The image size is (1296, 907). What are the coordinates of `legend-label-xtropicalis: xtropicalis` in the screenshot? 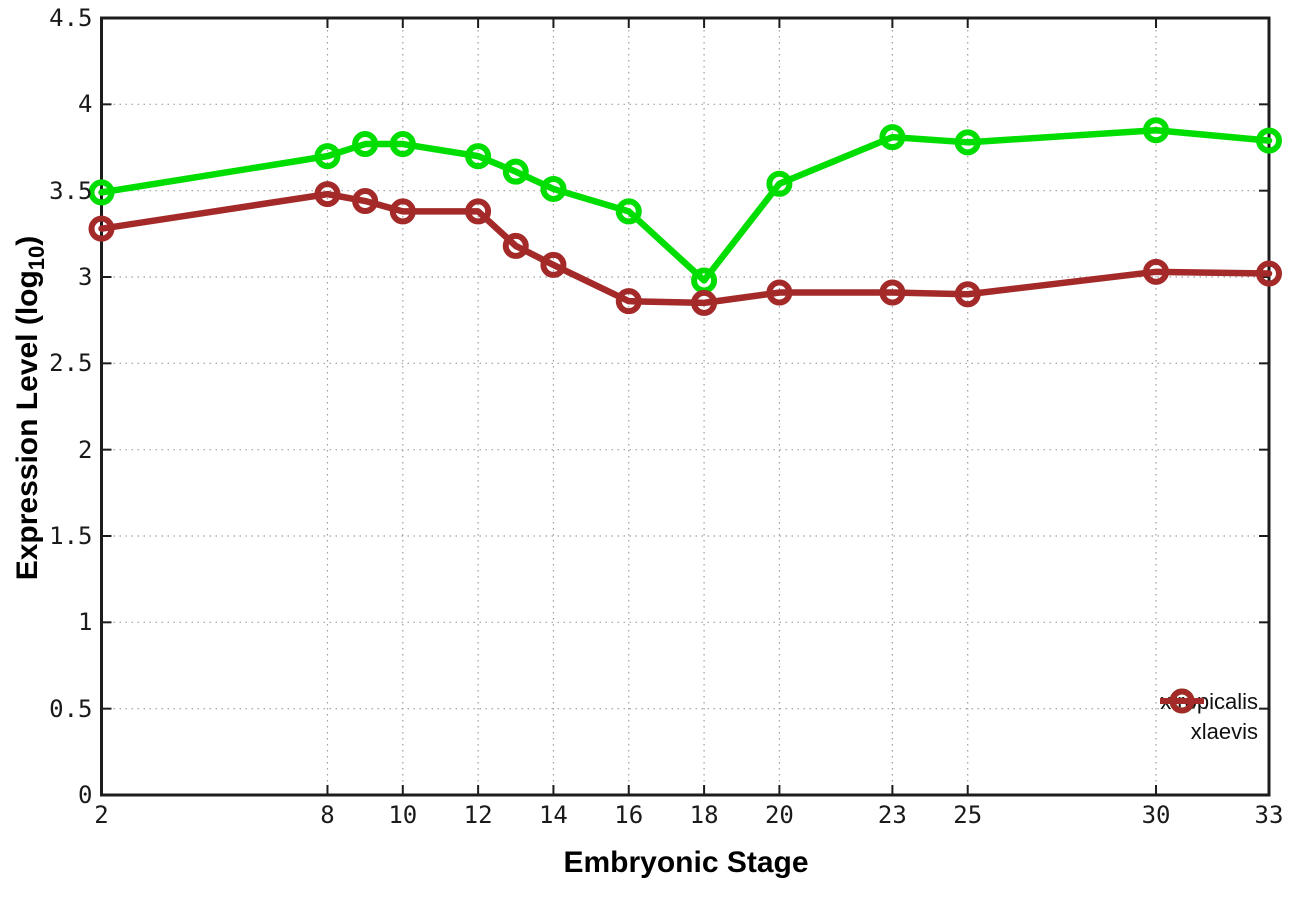 It's located at (1209, 701).